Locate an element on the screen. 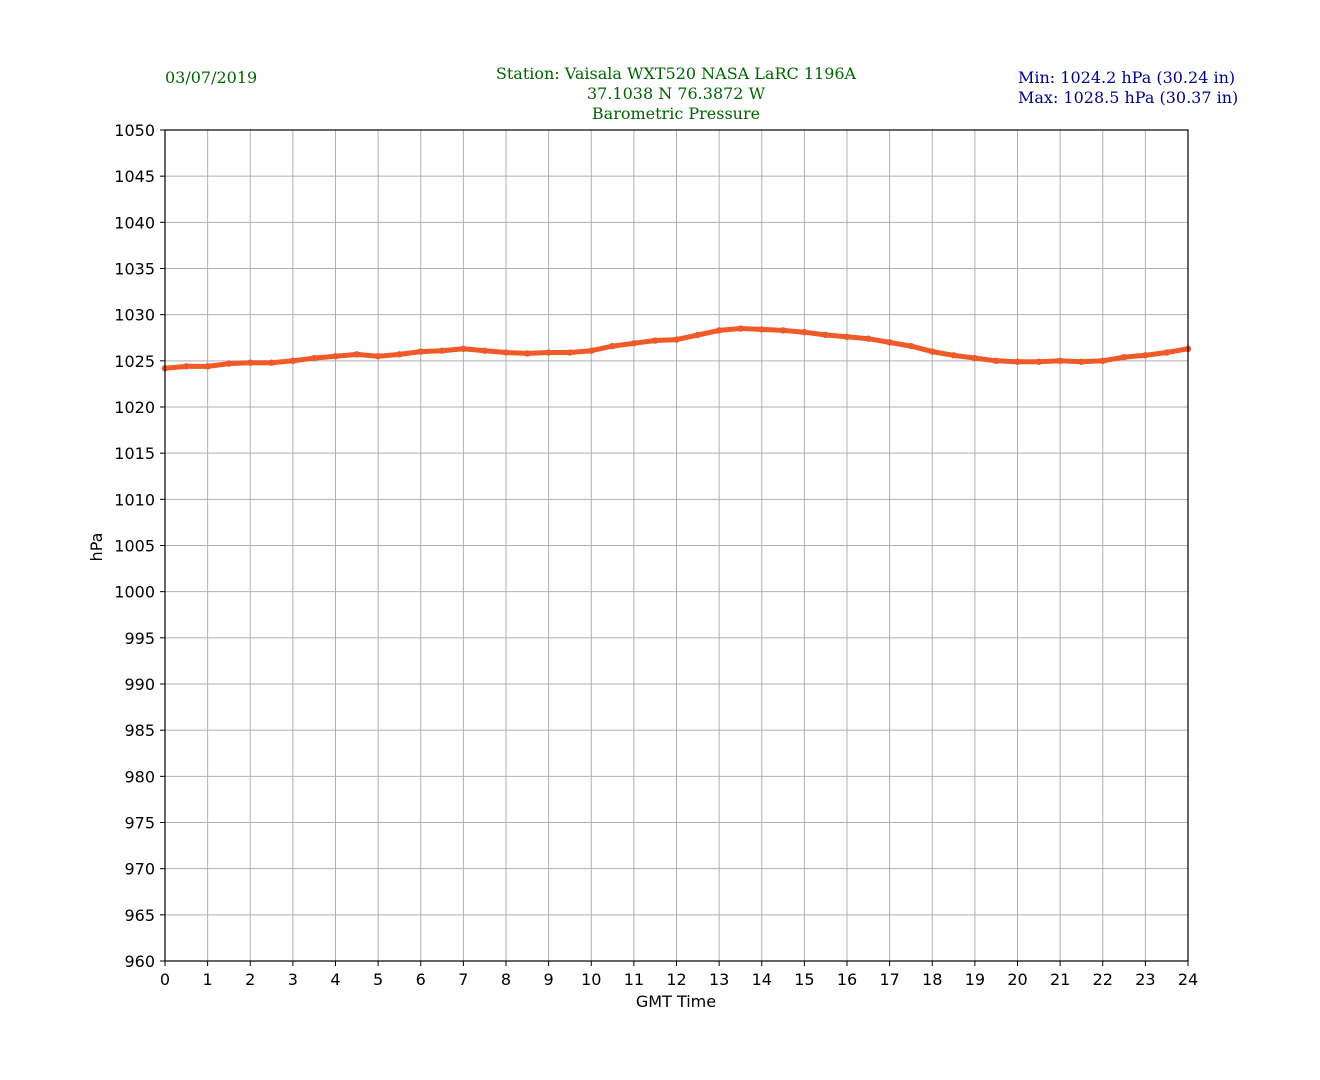 This screenshot has height=1080, width=1320. x-axis-label: GMT Time is located at coordinates (676, 1001).